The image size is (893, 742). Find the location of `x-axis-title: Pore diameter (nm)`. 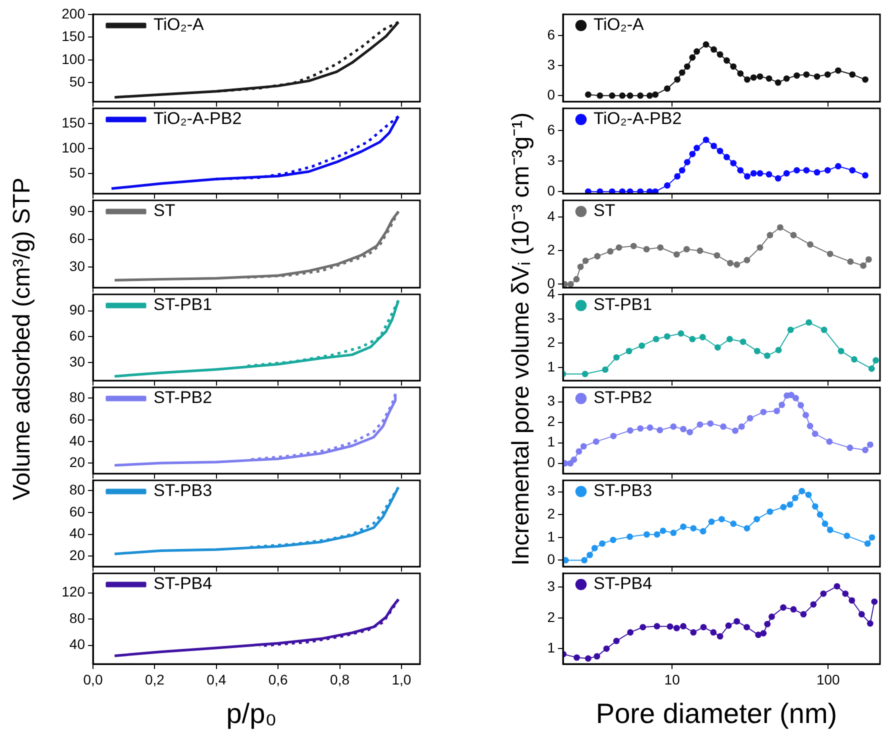

x-axis-title: Pore diameter (nm) is located at coordinates (716, 714).